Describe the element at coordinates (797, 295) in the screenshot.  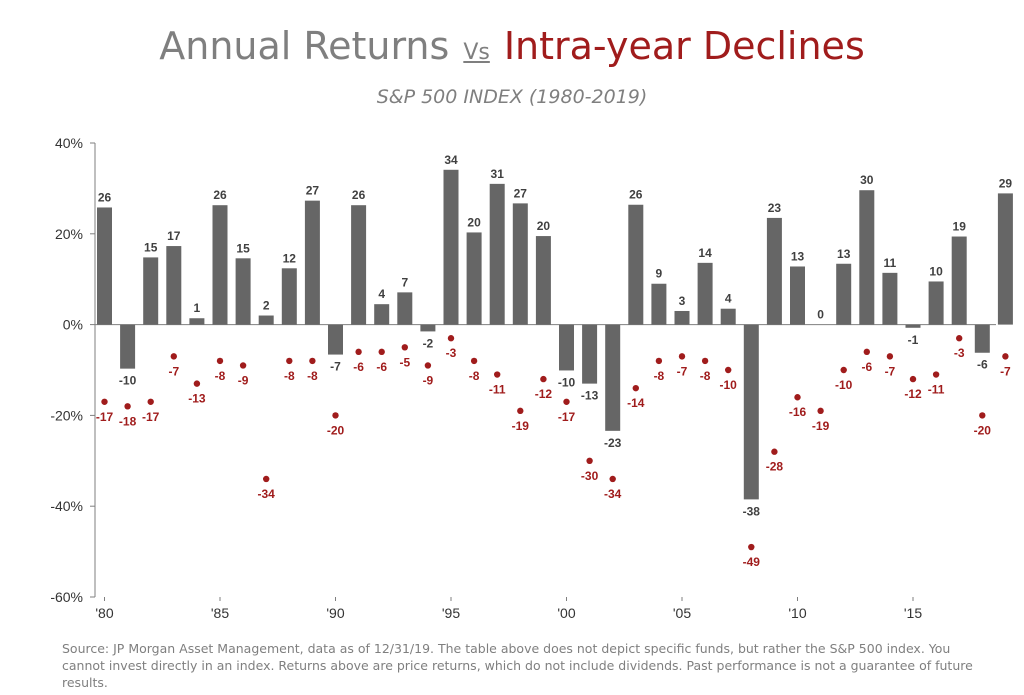
I see `annual-return-bar-2010` at that location.